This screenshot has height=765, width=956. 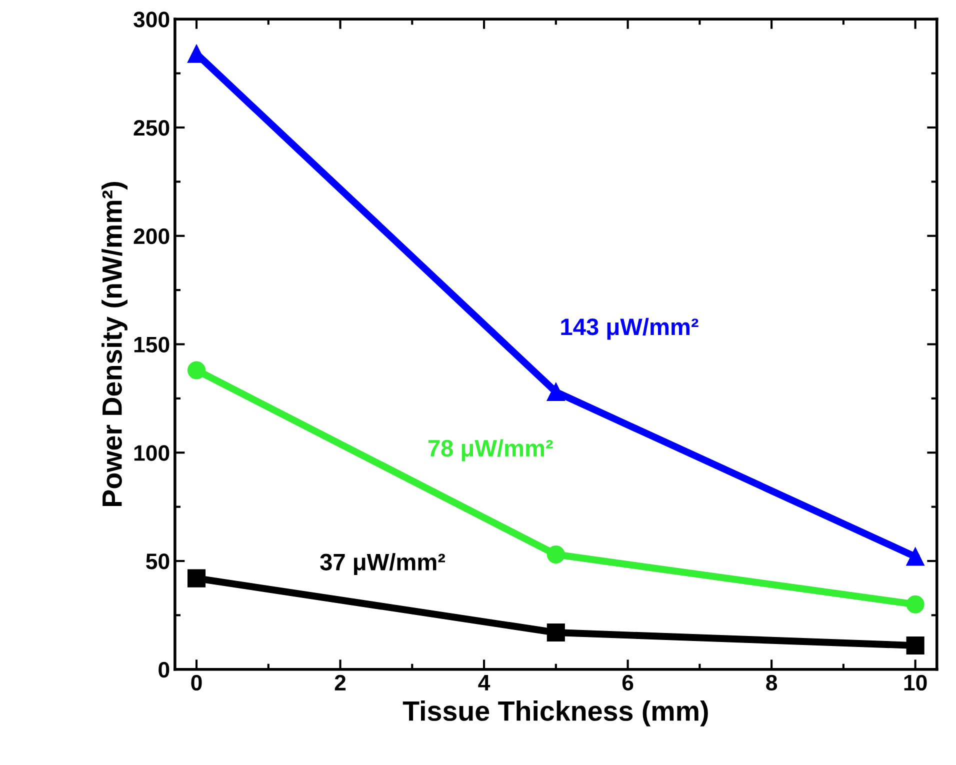 What do you see at coordinates (629, 329) in the screenshot?
I see `series-label: 143 μW/mm²` at bounding box center [629, 329].